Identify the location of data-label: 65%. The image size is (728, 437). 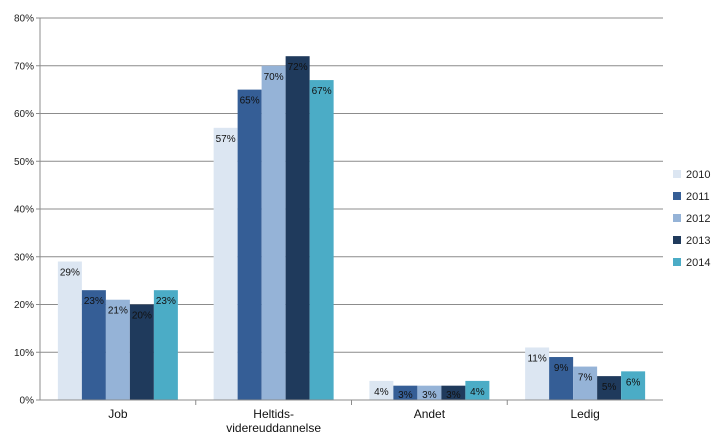
(250, 101).